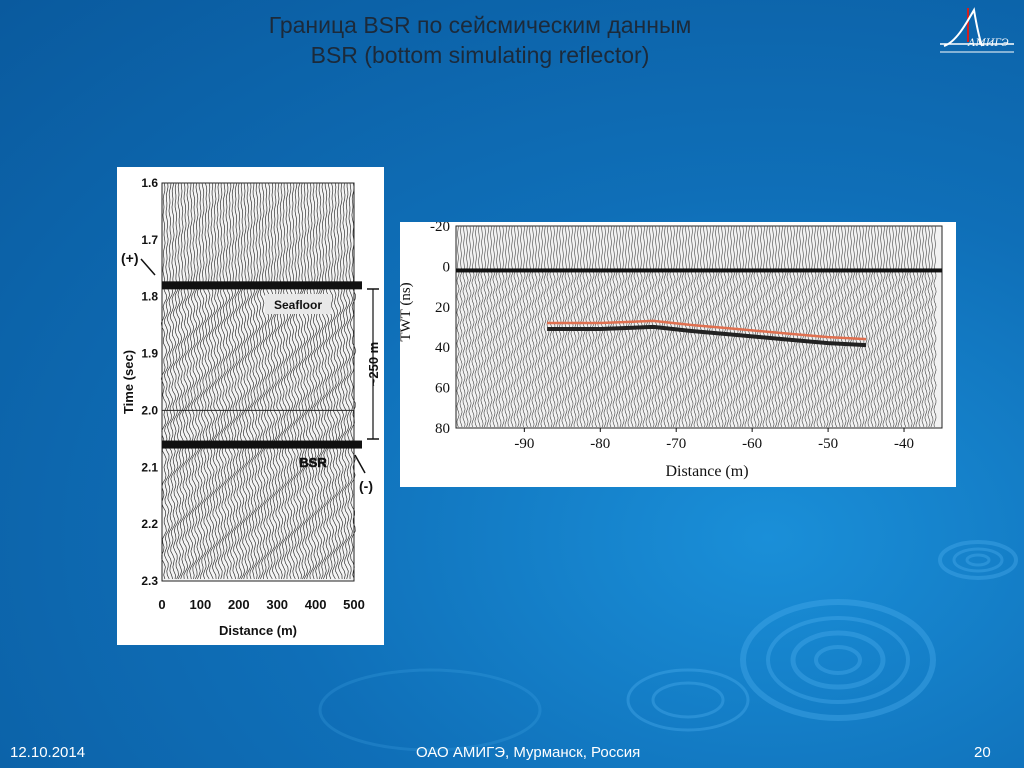 The width and height of the screenshot is (1024, 768). What do you see at coordinates (149, 240) in the screenshot?
I see `y-tick-label: 1.7` at bounding box center [149, 240].